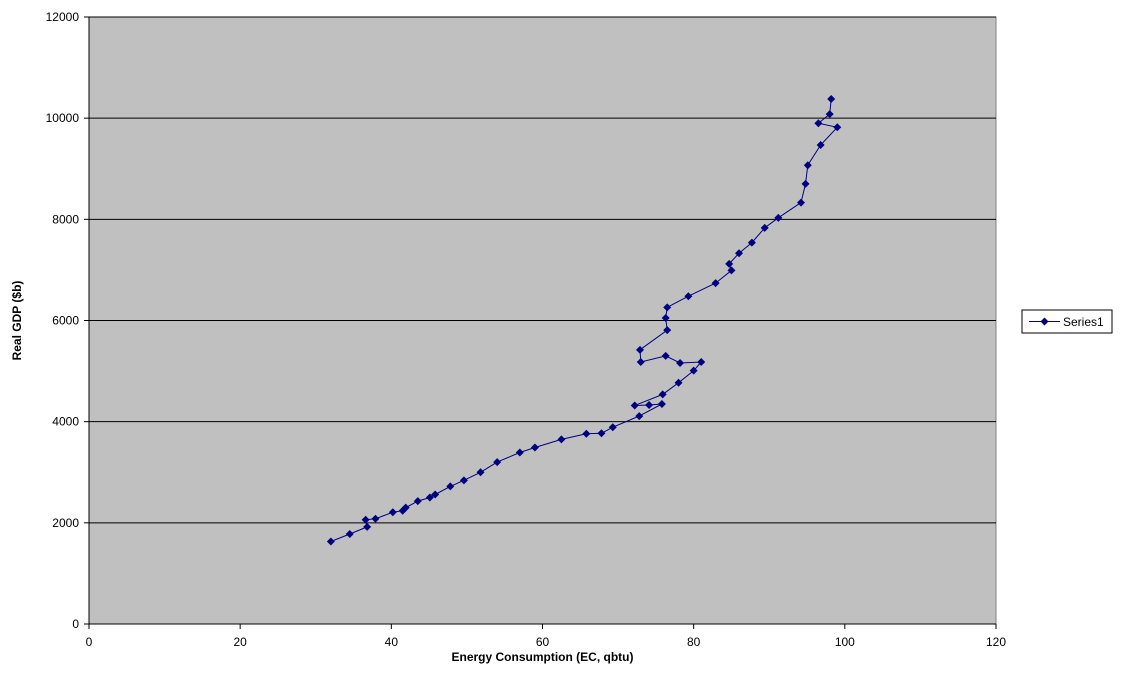 This screenshot has height=681, width=1127. I want to click on x-tick-label-6: 120, so click(996, 642).